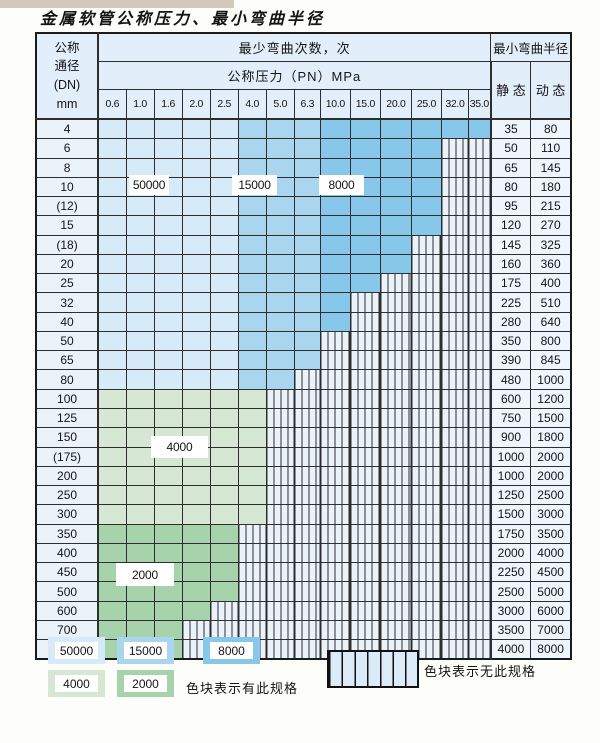  I want to click on dn-cell: 4, so click(67, 129).